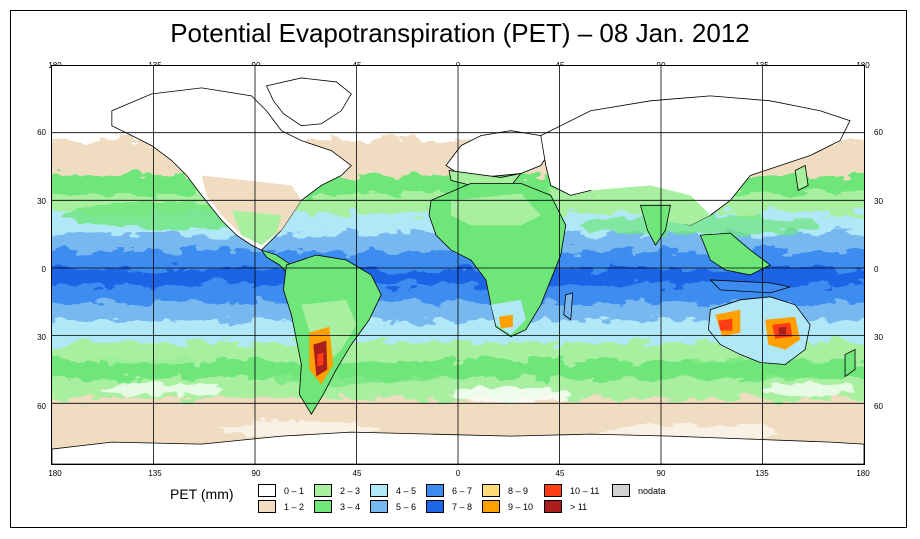 The width and height of the screenshot is (920, 539). I want to click on legend-item: 5 – 6, so click(393, 506).